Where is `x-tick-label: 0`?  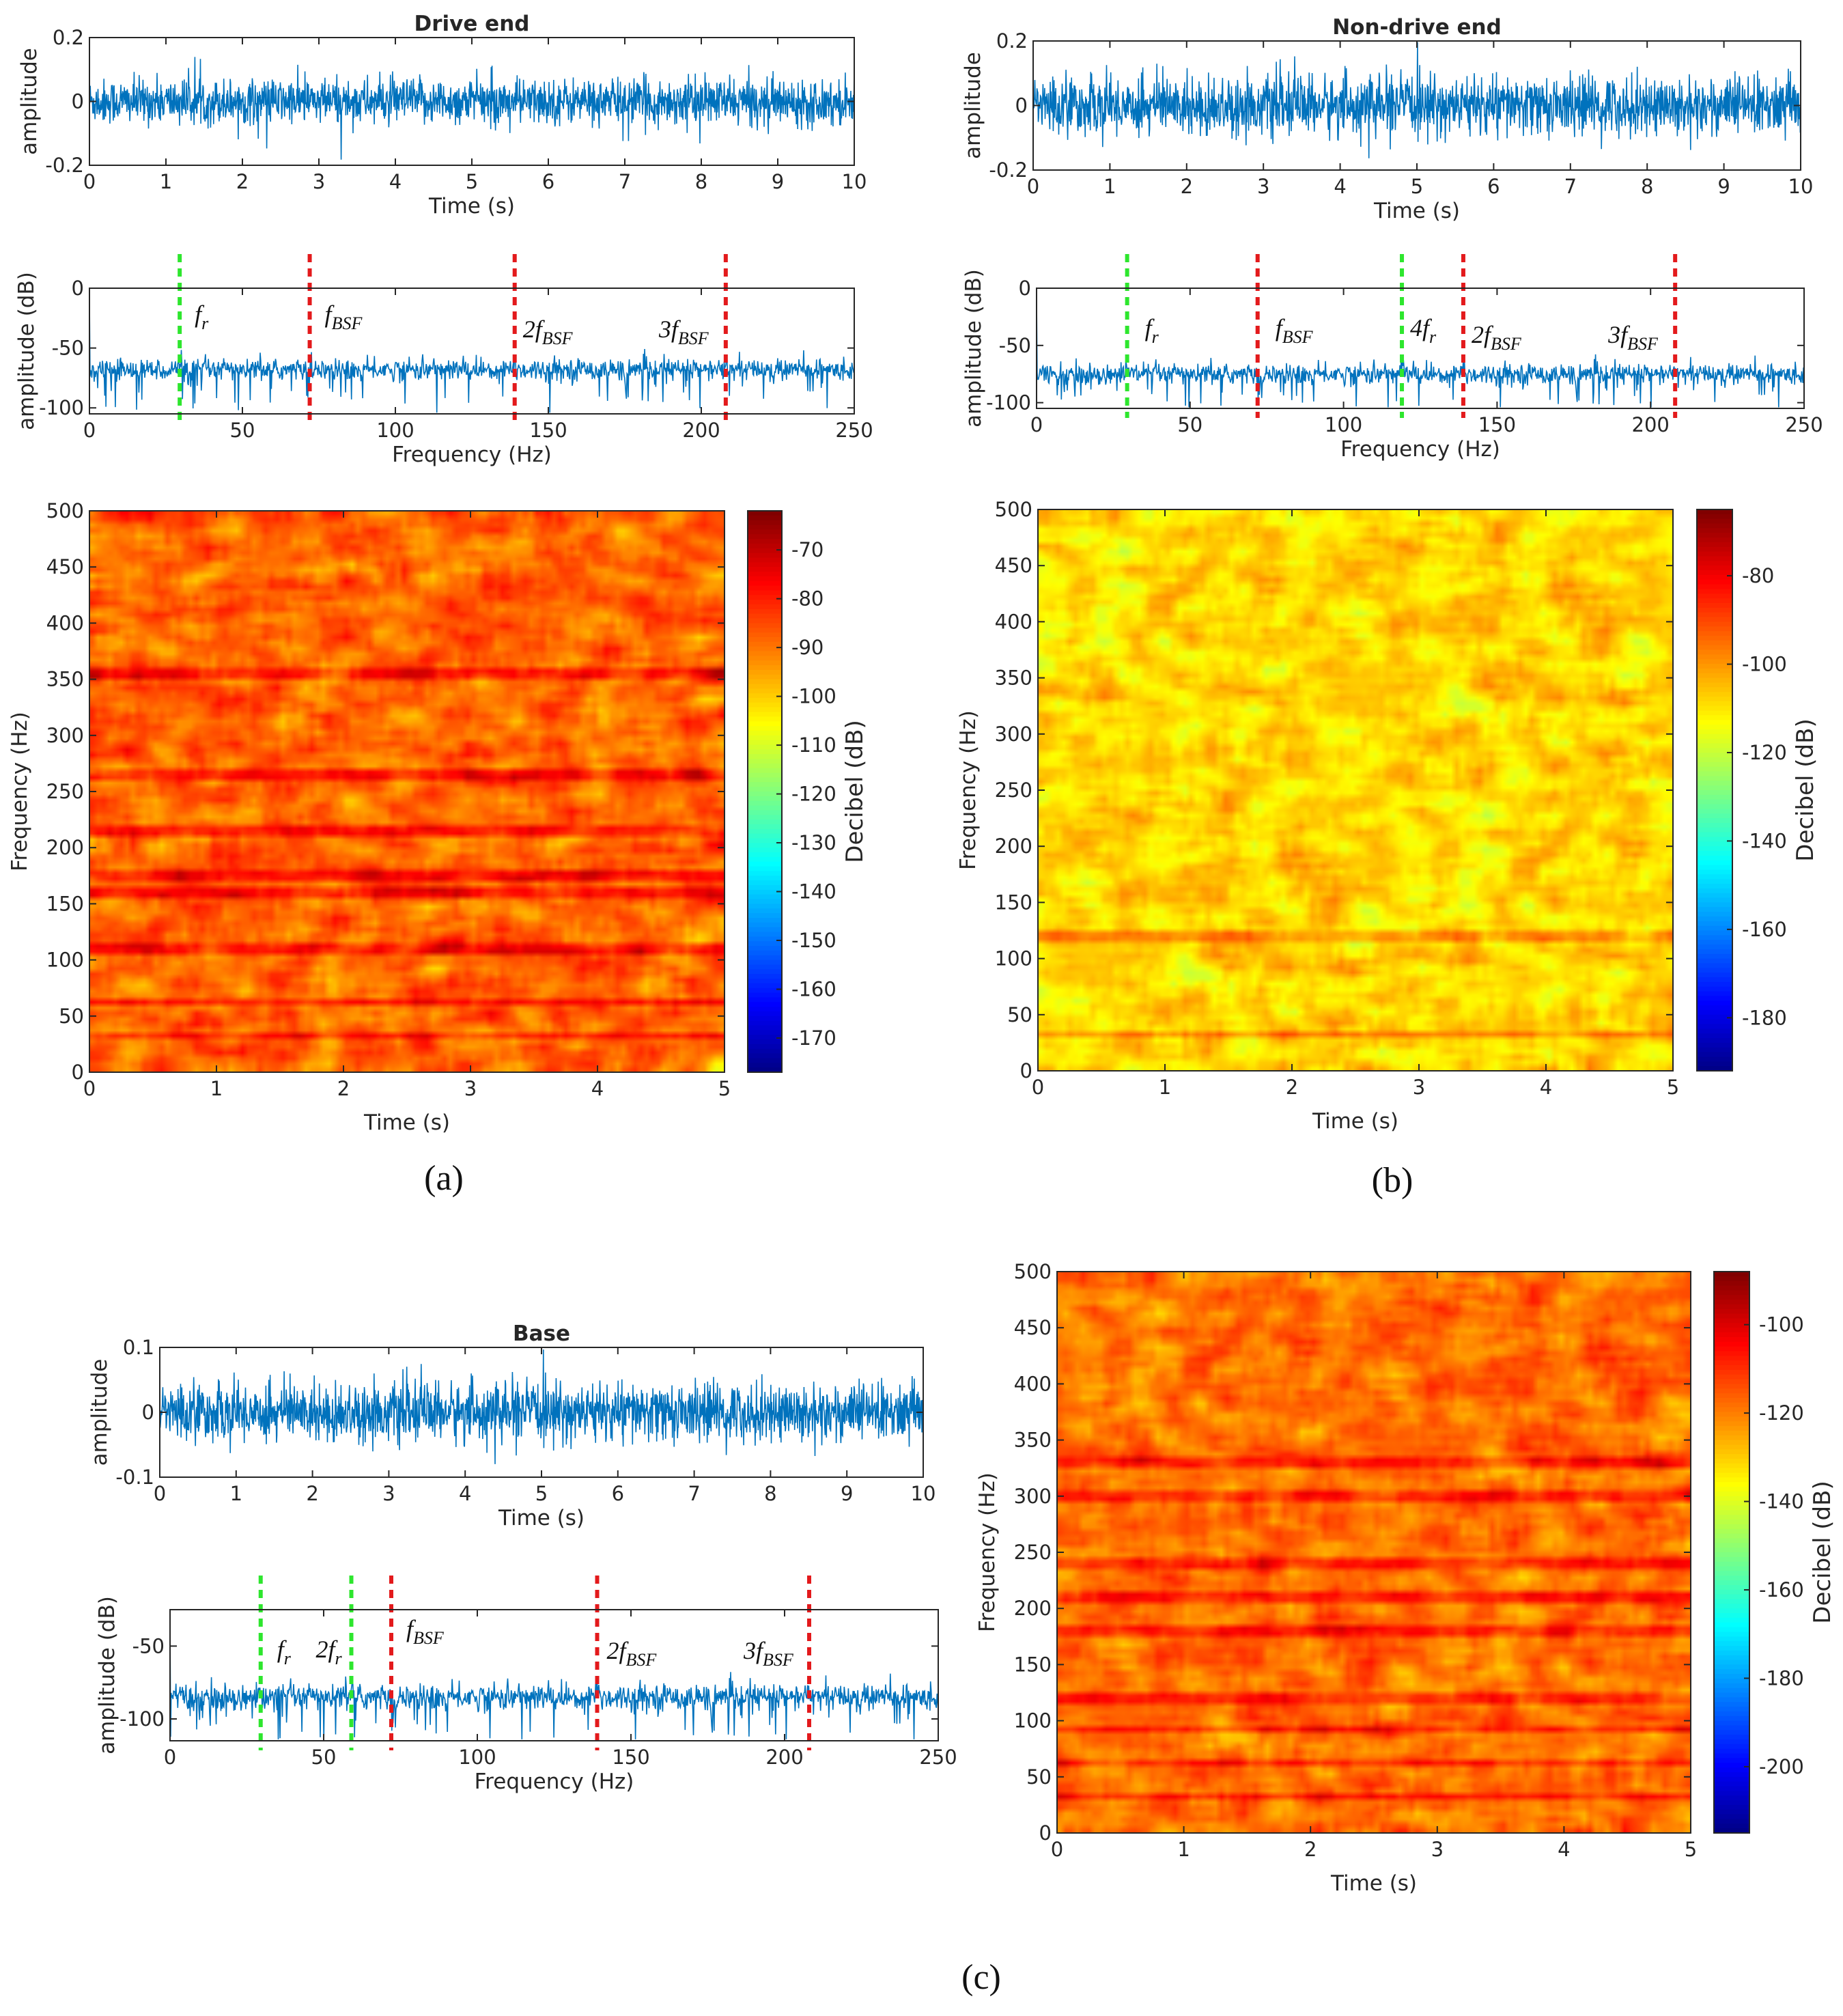 x-tick-label: 0 is located at coordinates (170, 1757).